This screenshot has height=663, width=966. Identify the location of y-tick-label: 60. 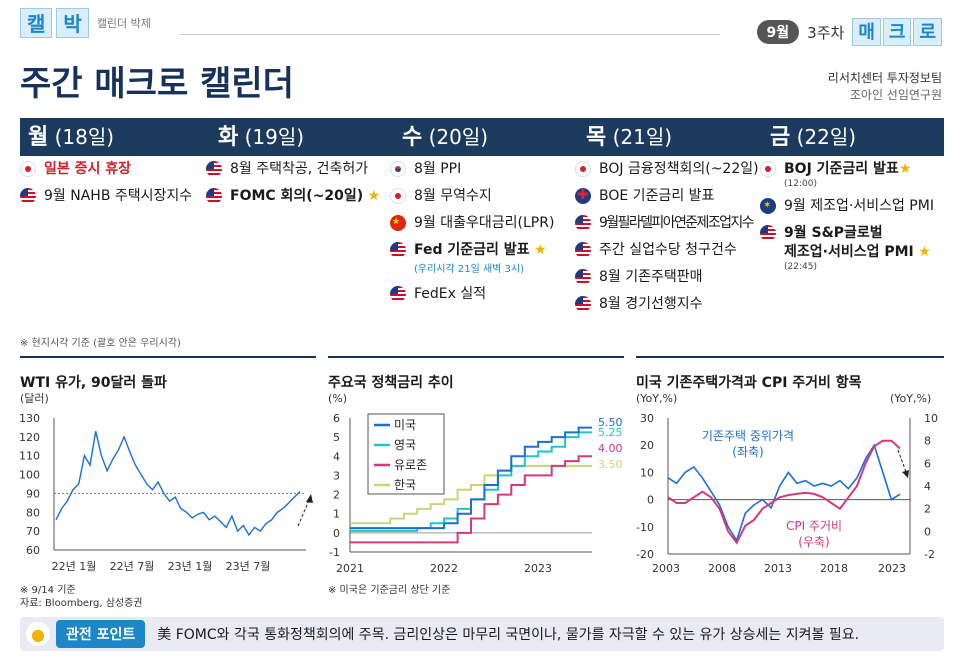
(33, 550).